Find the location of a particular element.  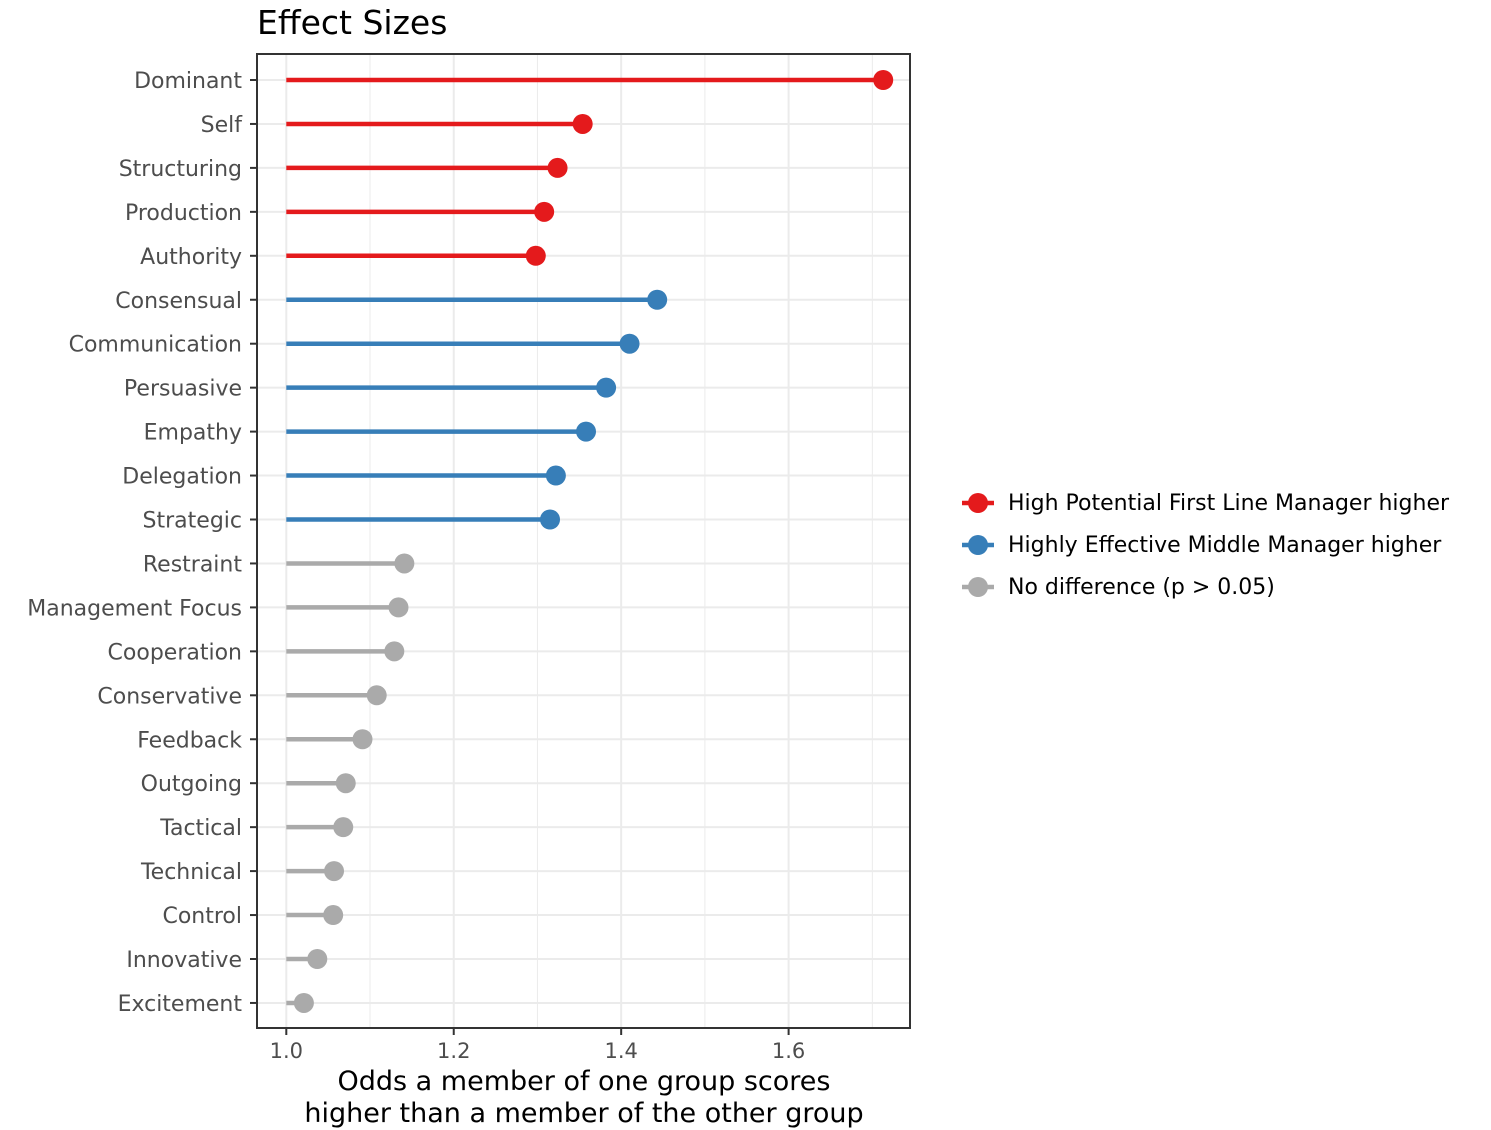

chart-title: Effect Sizes is located at coordinates (352, 22).